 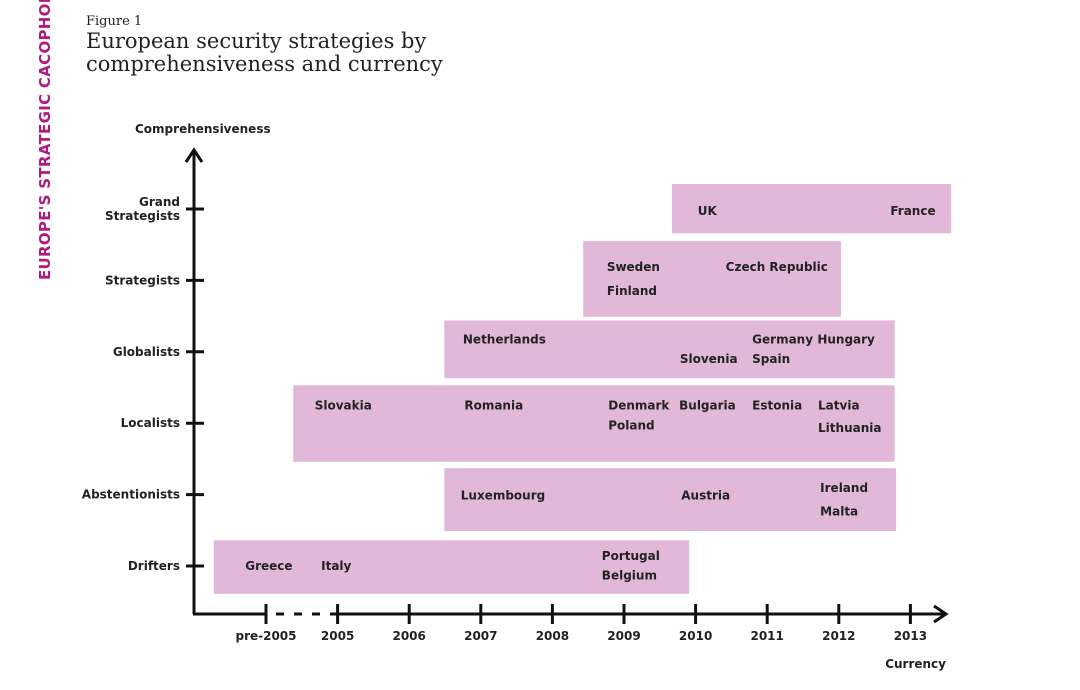 What do you see at coordinates (838, 636) in the screenshot?
I see `x-tick-label: 2012` at bounding box center [838, 636].